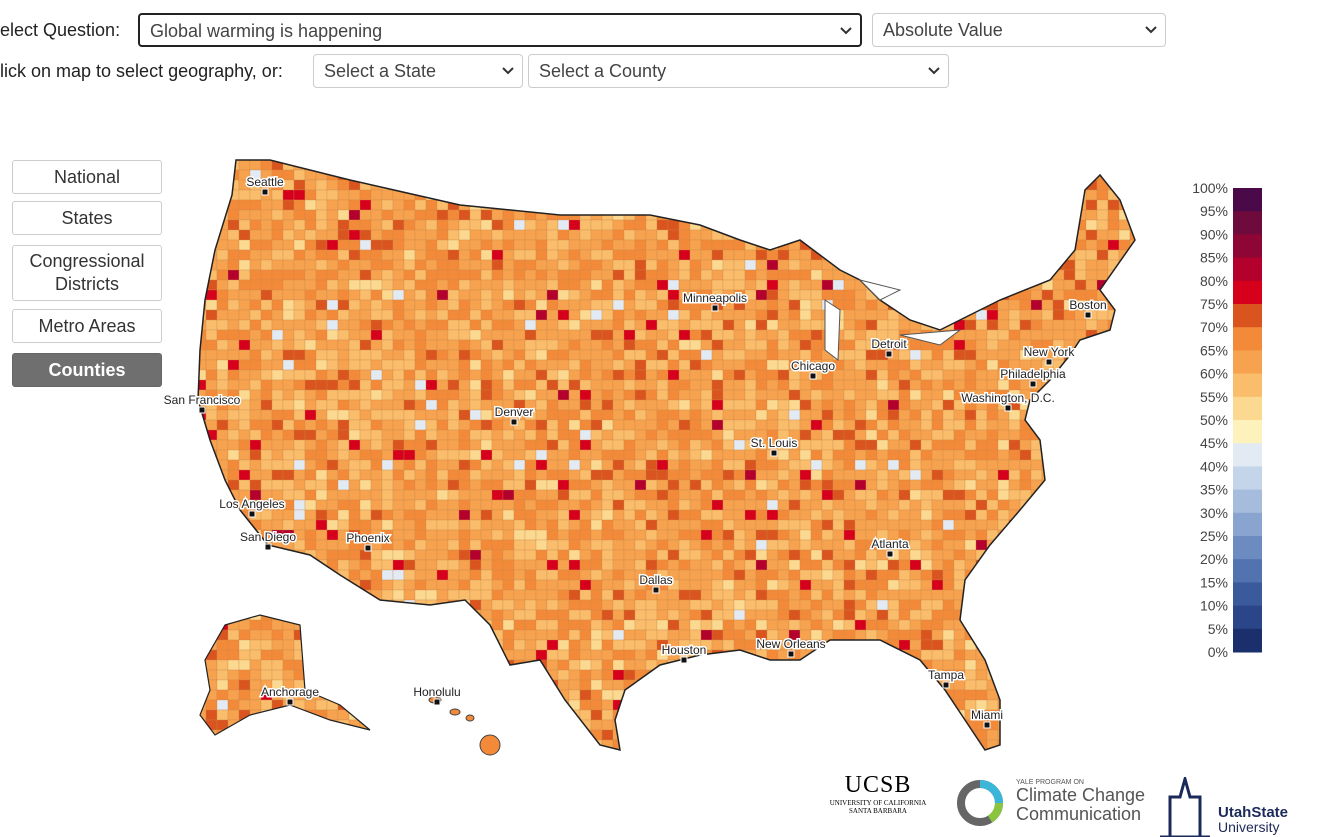  Describe the element at coordinates (87, 218) in the screenshot. I see `geo-button: States` at that location.